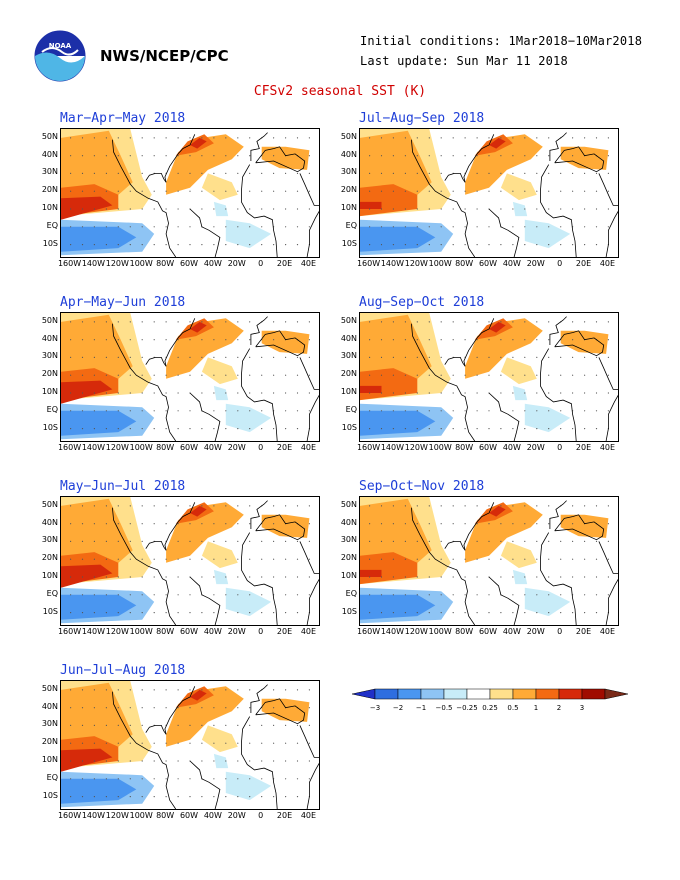 The width and height of the screenshot is (680, 880). What do you see at coordinates (123, 302) in the screenshot?
I see `panel-title: Apr−May−Jun 2018` at bounding box center [123, 302].